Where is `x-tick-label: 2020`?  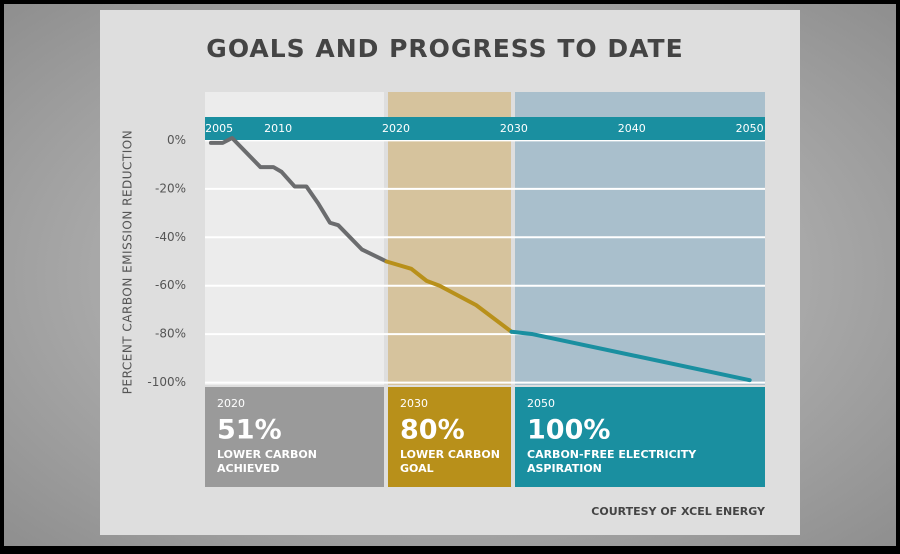 x-tick-label: 2020 is located at coordinates (396, 128).